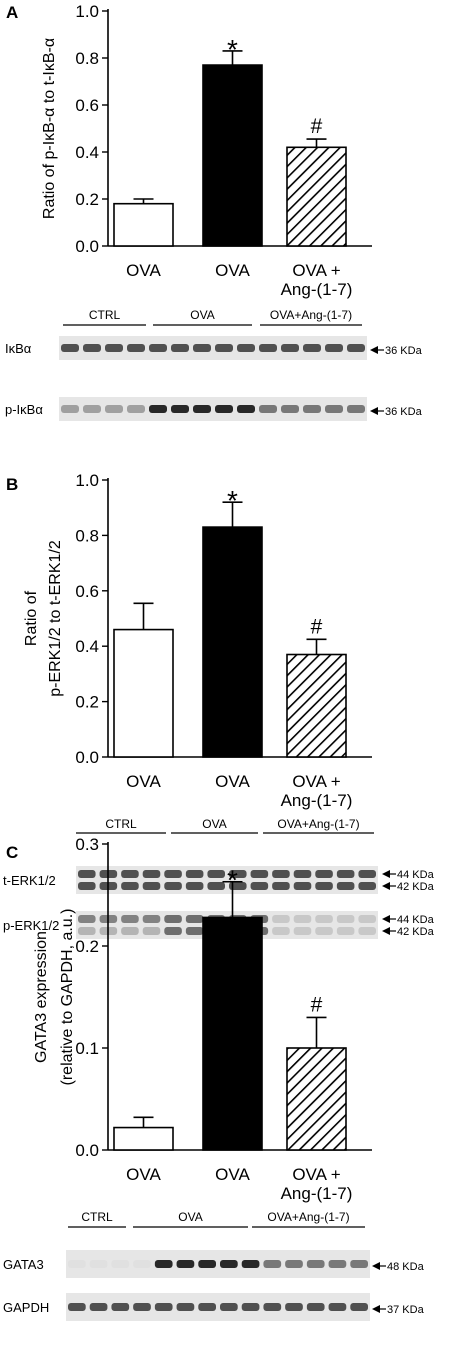 Image resolution: width=458 pixels, height=1356 pixels. Describe the element at coordinates (87, 591) in the screenshot. I see `y-tick-label: 0.6` at that location.